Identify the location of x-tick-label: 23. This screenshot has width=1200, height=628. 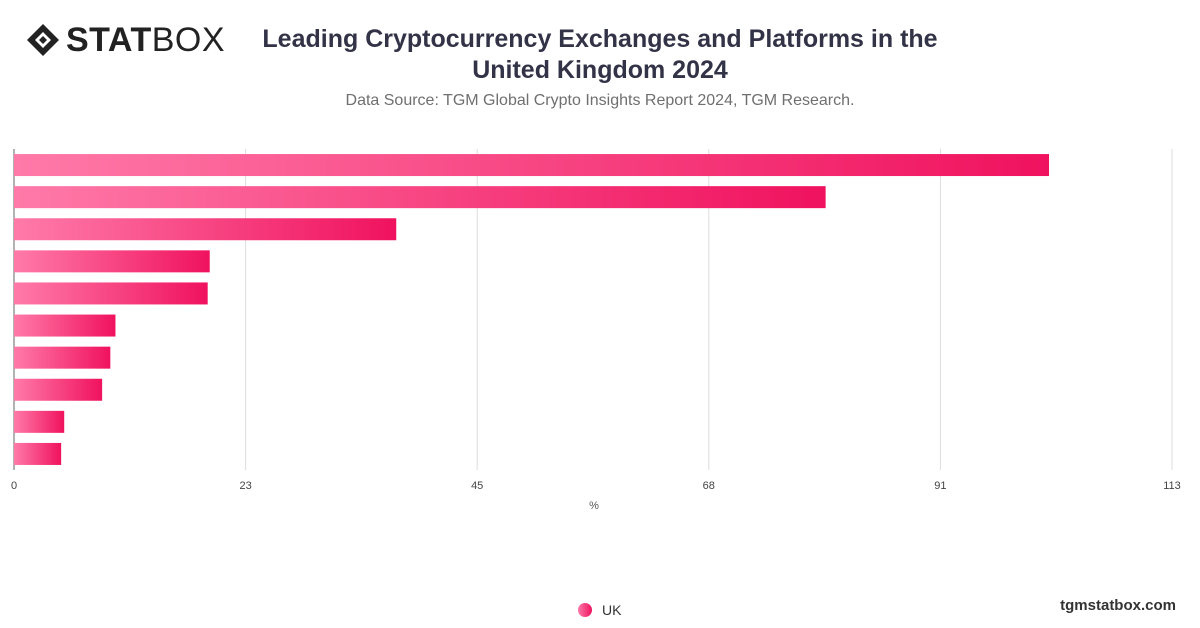
(245, 486).